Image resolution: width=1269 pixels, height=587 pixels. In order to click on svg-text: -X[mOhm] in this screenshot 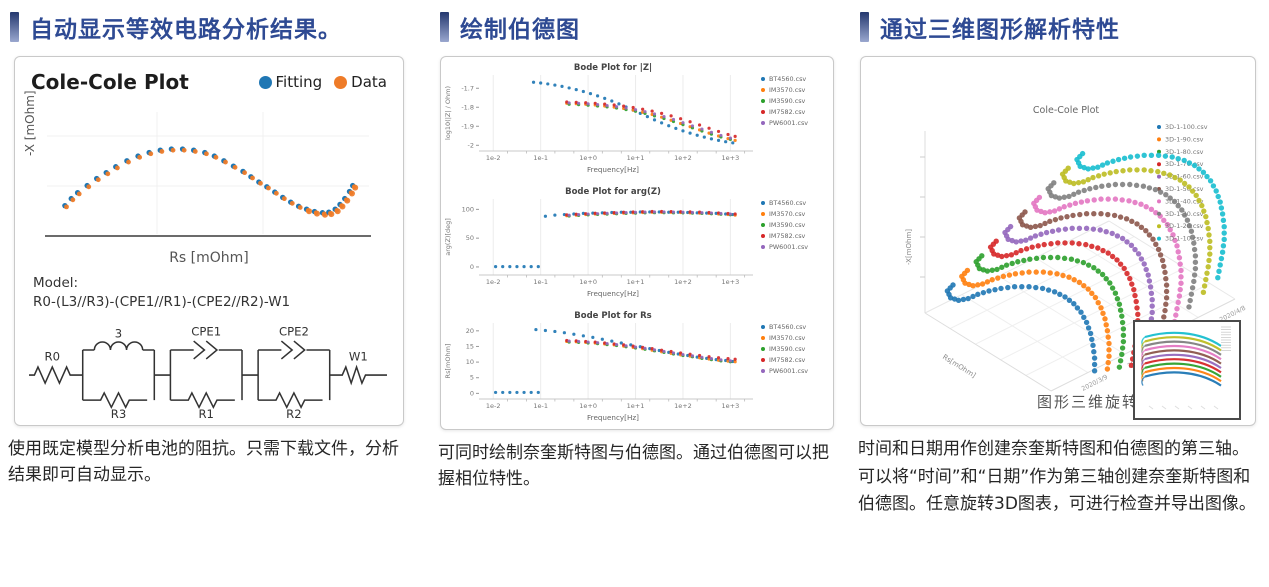, I will do `click(909, 247)`.